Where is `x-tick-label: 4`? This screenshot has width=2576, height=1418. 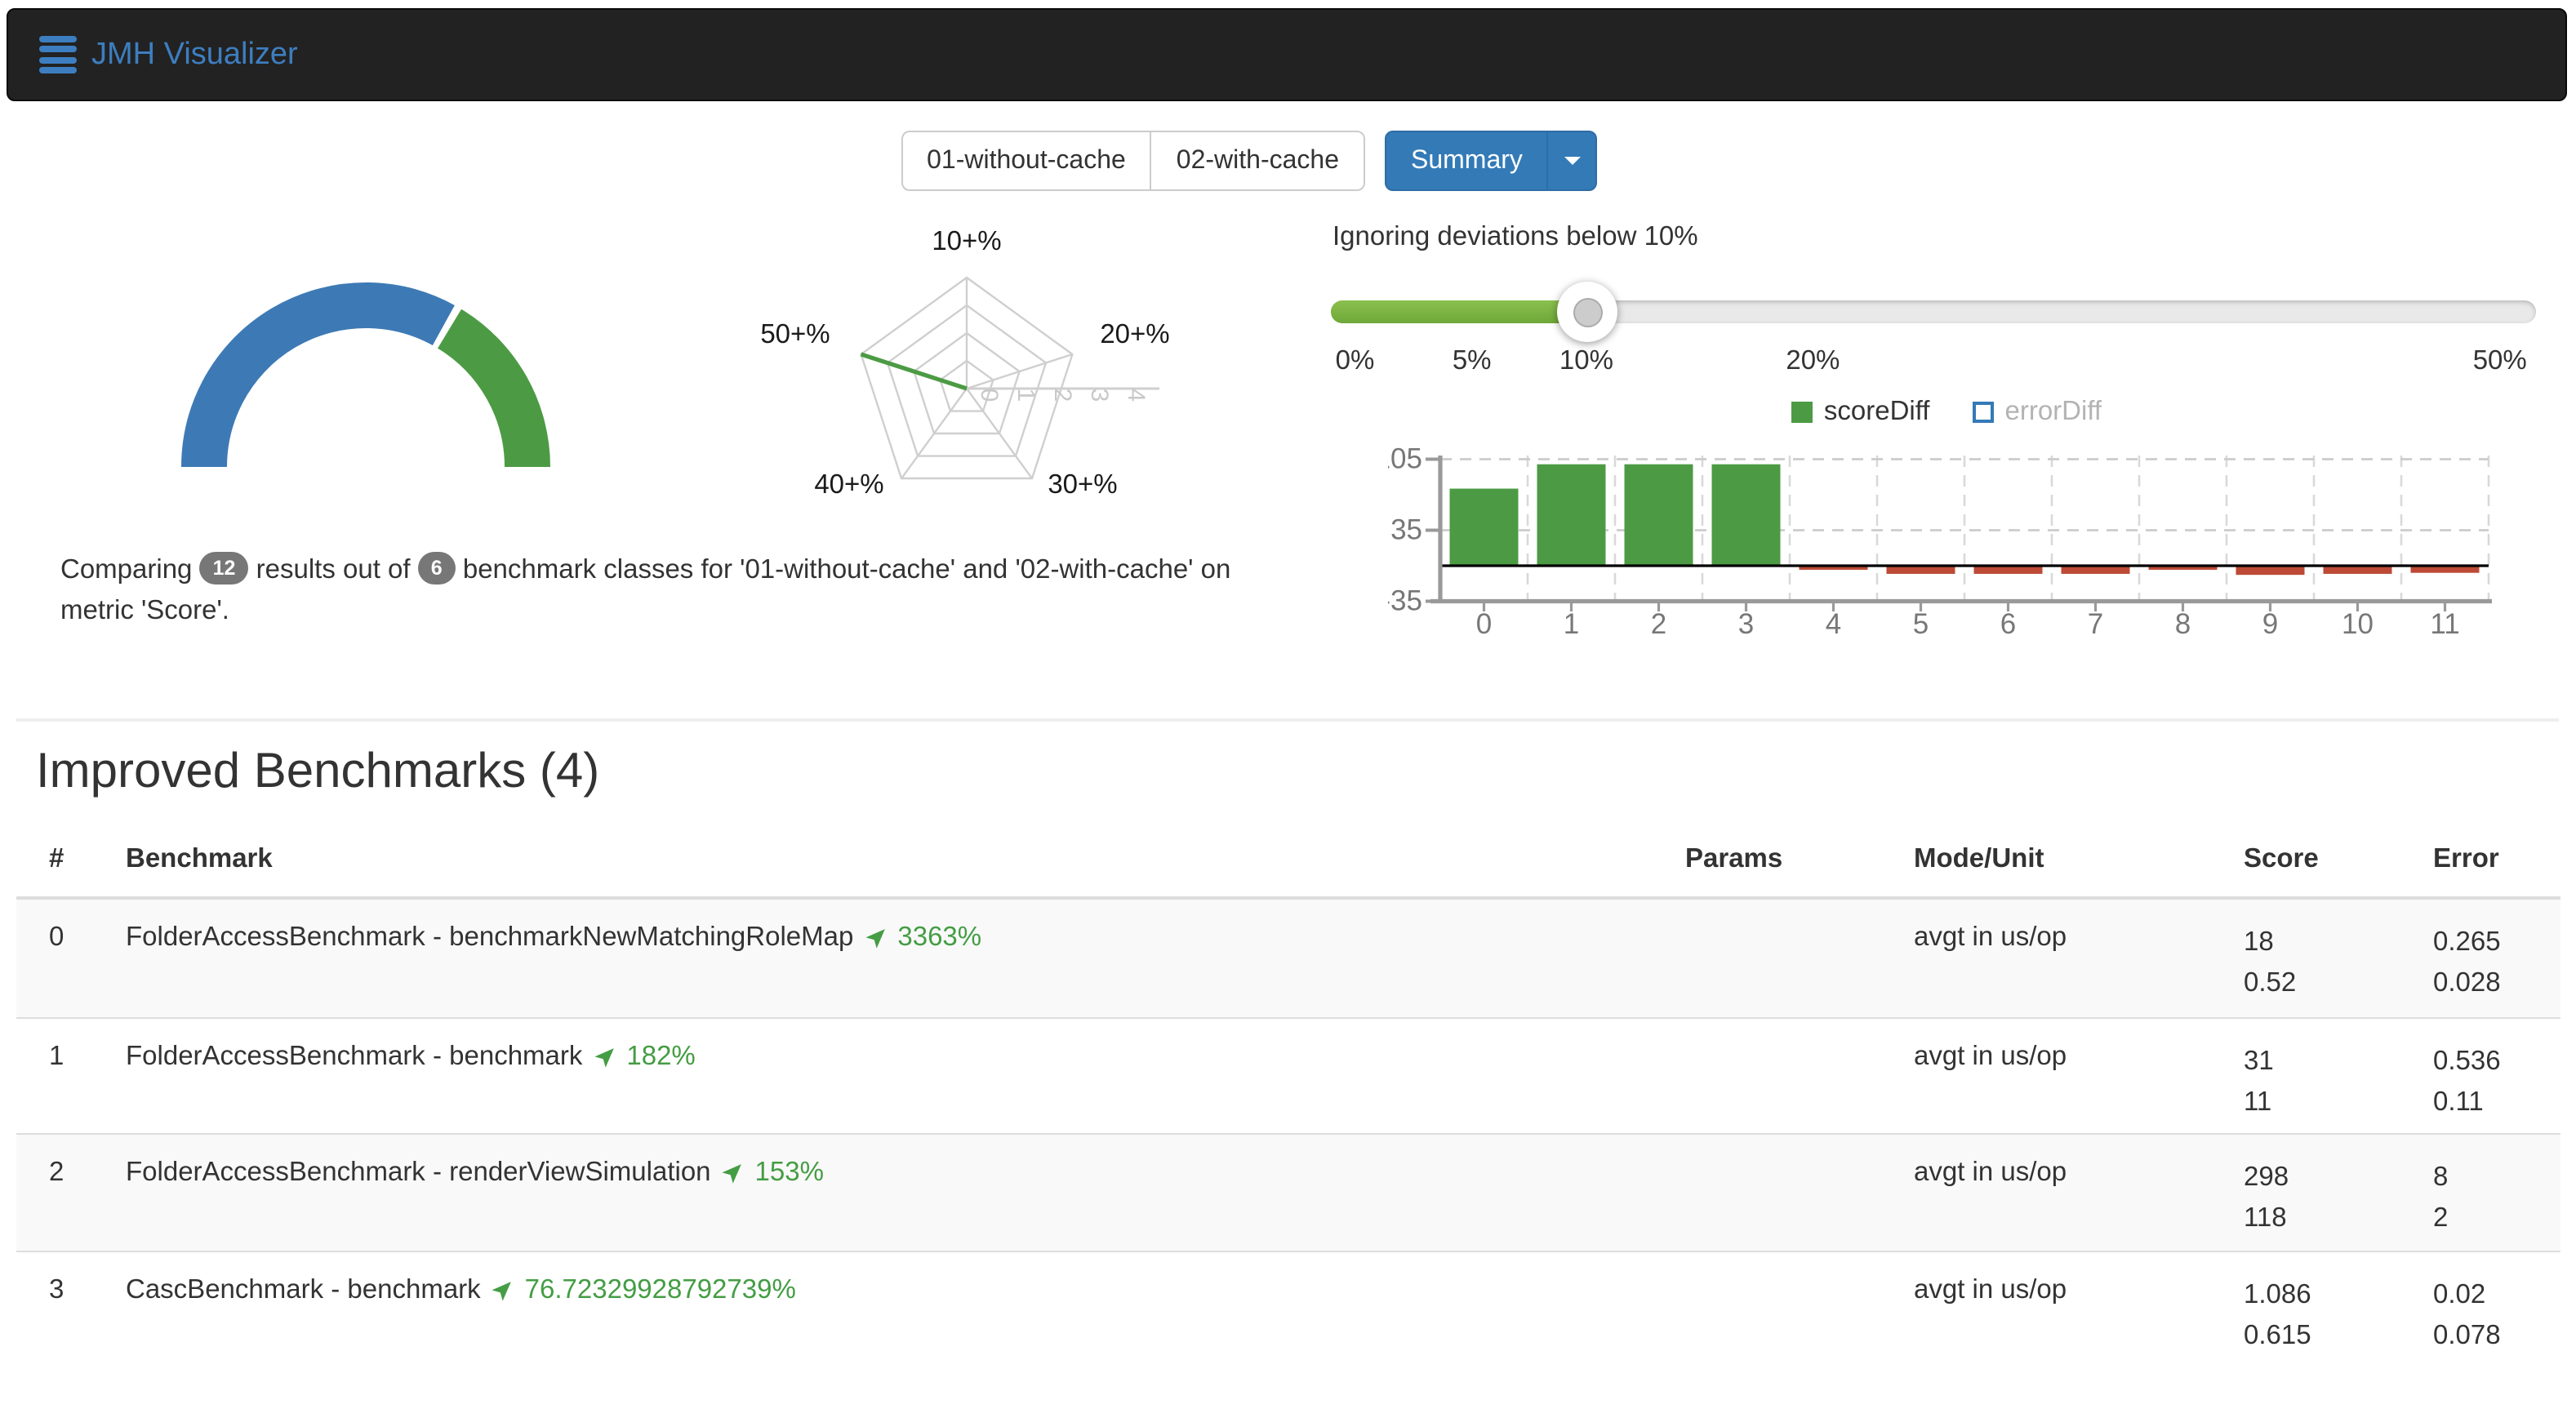
x-tick-label: 4 is located at coordinates (1834, 624).